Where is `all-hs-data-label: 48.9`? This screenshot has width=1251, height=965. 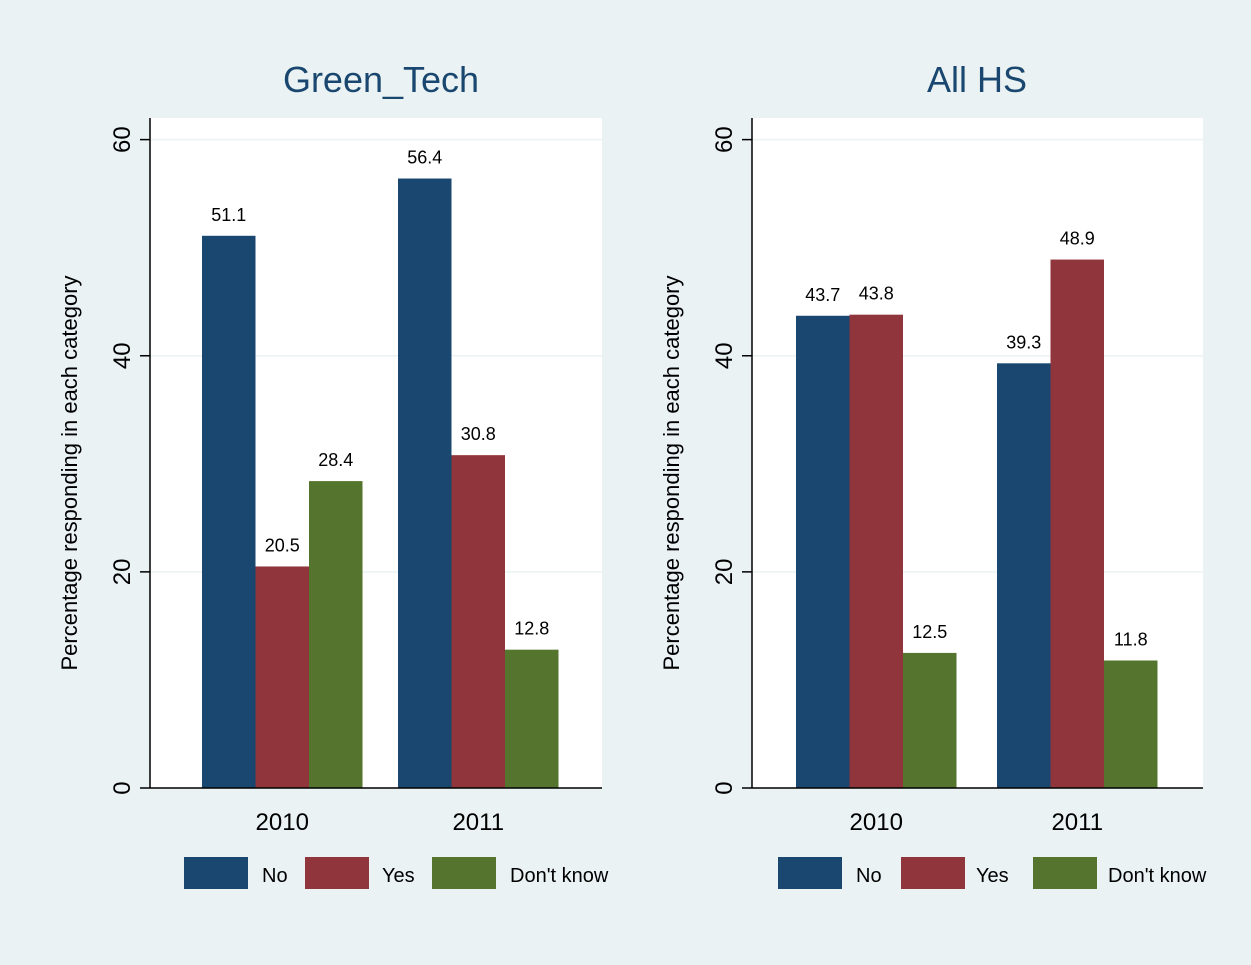
all-hs-data-label: 48.9 is located at coordinates (1077, 239).